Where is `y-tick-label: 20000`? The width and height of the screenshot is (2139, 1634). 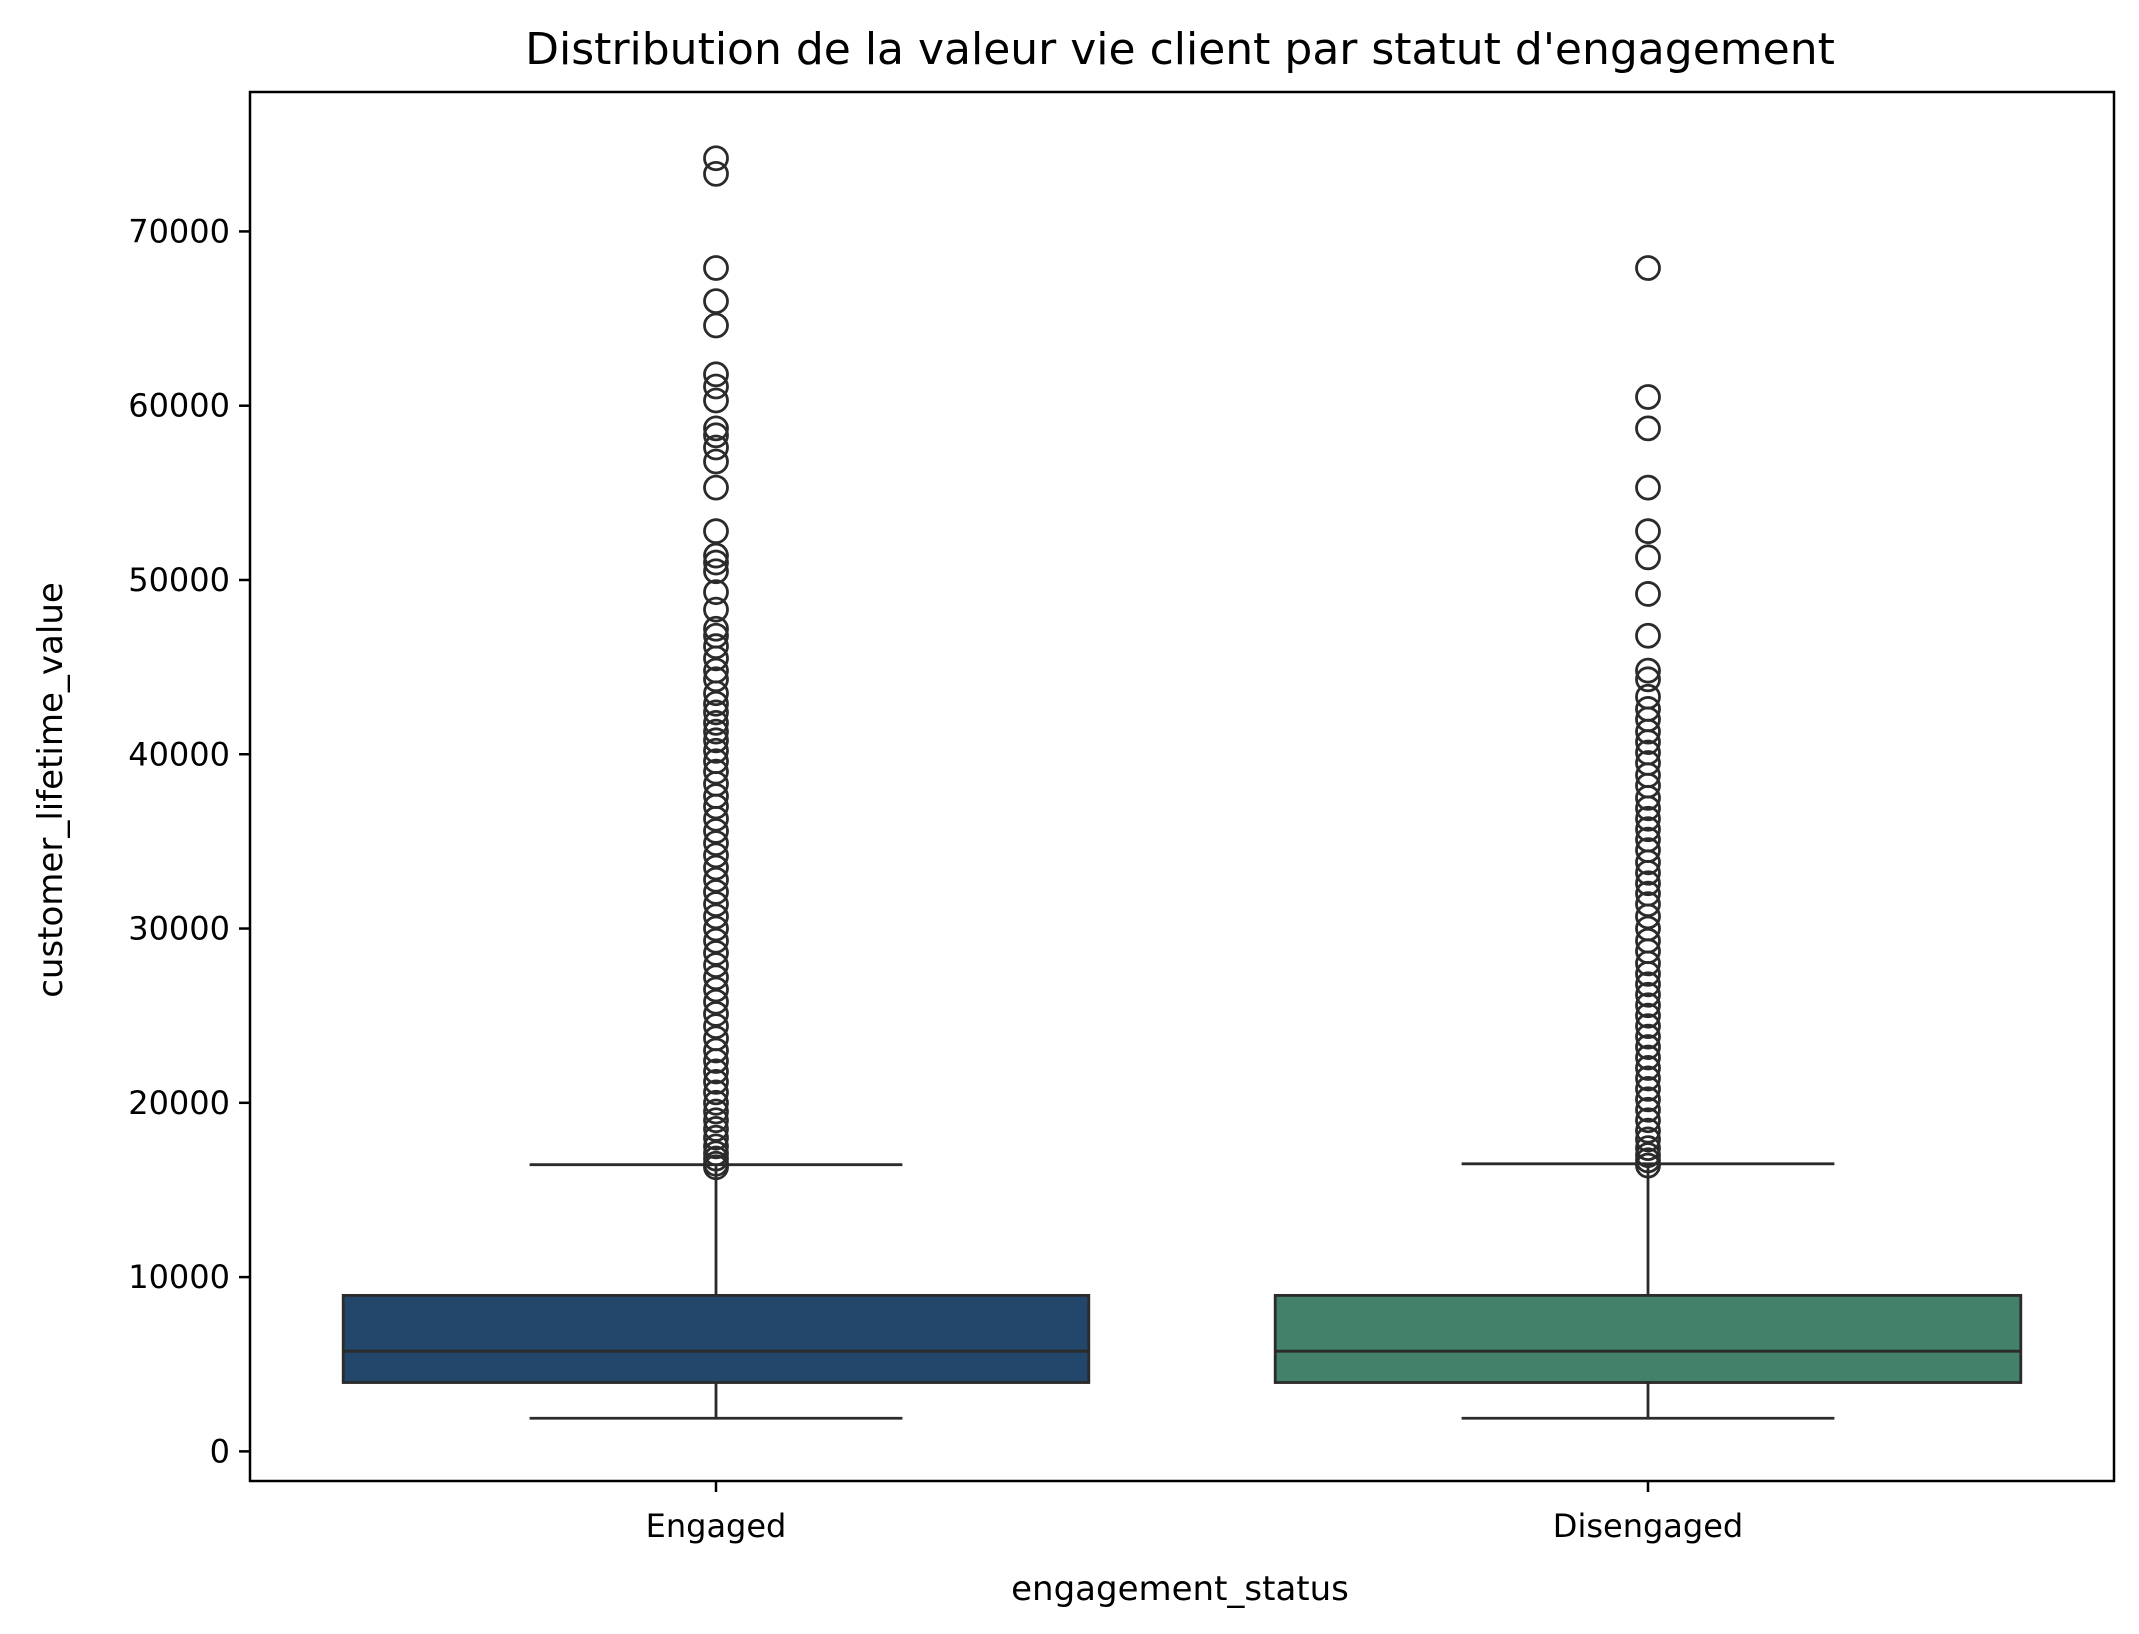
y-tick-label: 20000 is located at coordinates (179, 1103).